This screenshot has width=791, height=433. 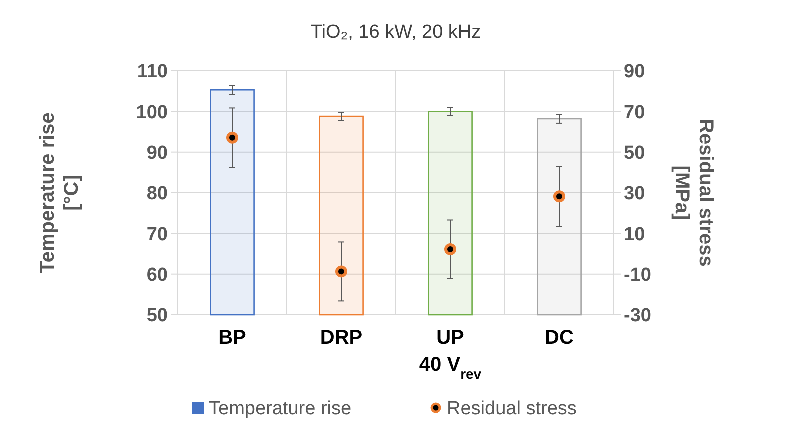 I want to click on chart-title: TiO₂, 16 kW, 20 kHz, so click(x=396, y=32).